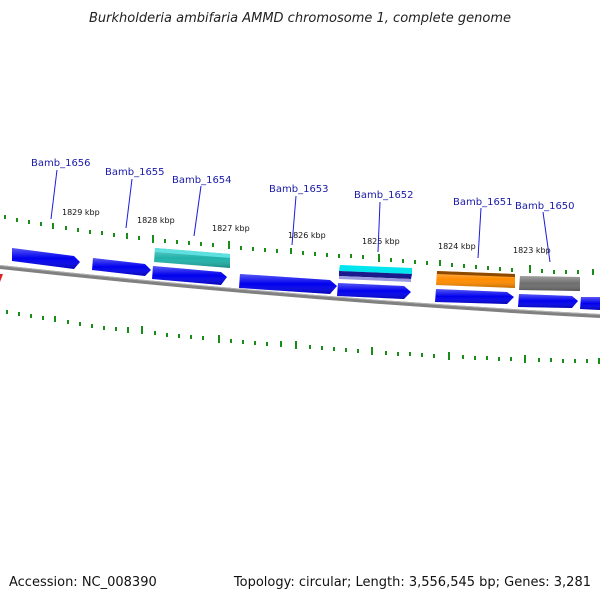  What do you see at coordinates (549, 283) in the screenshot?
I see `gene-block-gray` at bounding box center [549, 283].